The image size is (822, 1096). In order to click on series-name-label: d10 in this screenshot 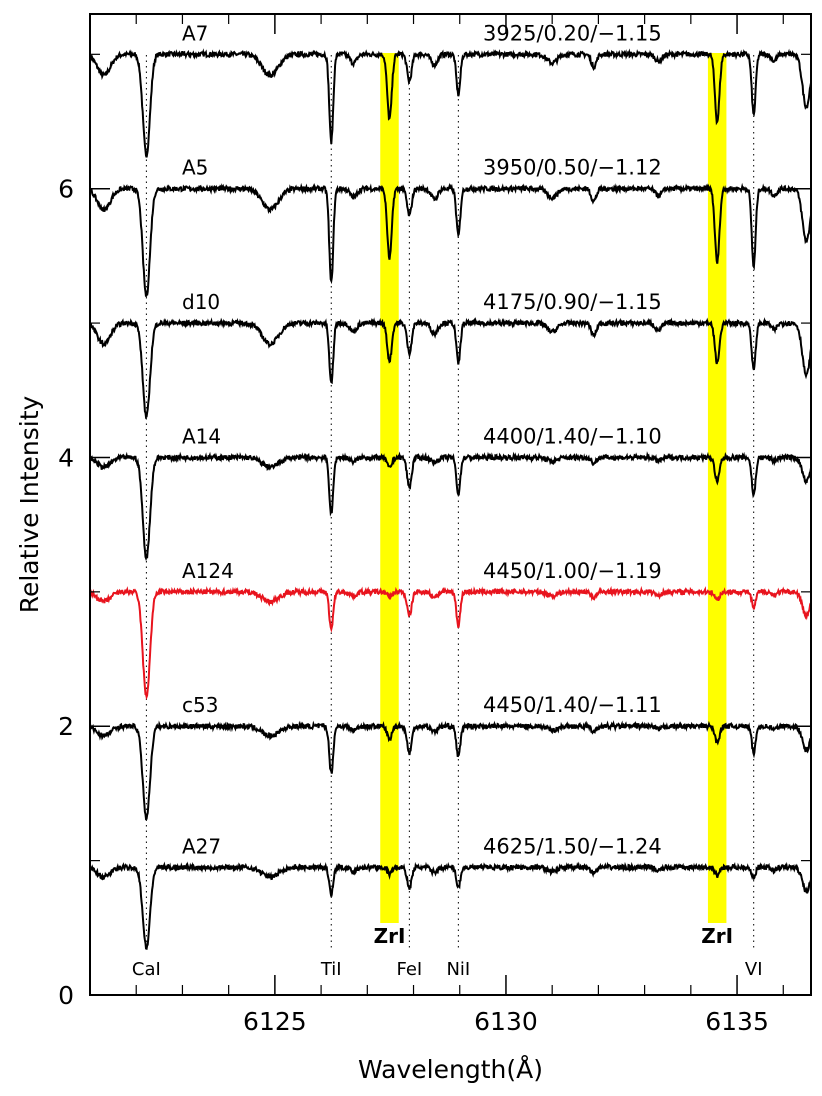, I will do `click(201, 302)`.